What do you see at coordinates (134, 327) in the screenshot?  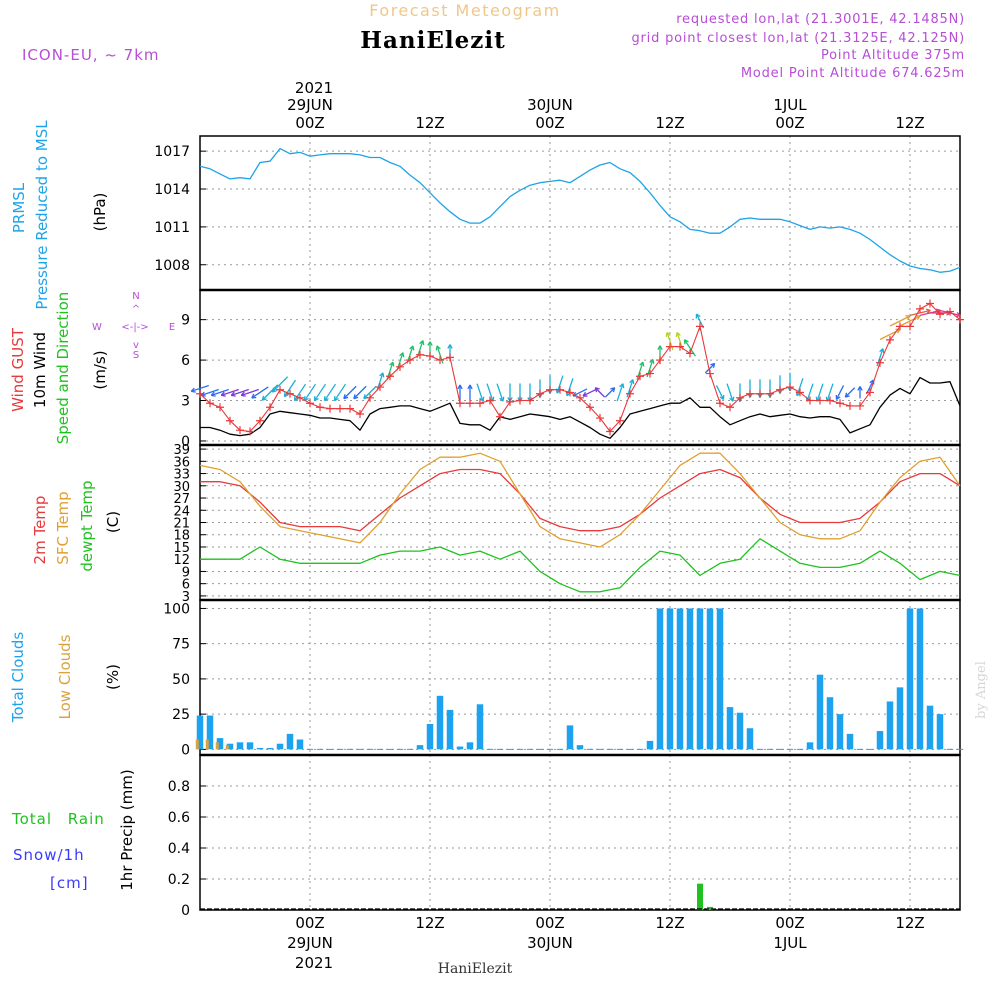 I see `compass-arrow-h: <-|->` at bounding box center [134, 327].